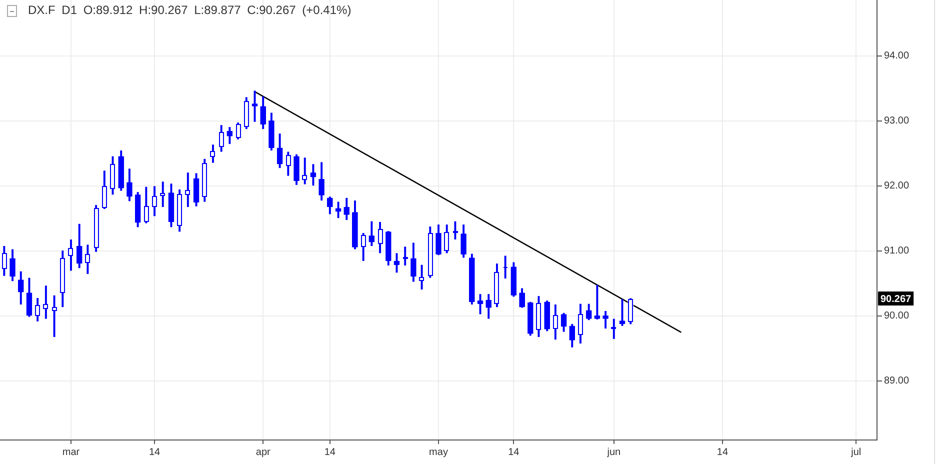 This screenshot has width=944, height=464. I want to click on y-tick-label: 89.00, so click(897, 381).